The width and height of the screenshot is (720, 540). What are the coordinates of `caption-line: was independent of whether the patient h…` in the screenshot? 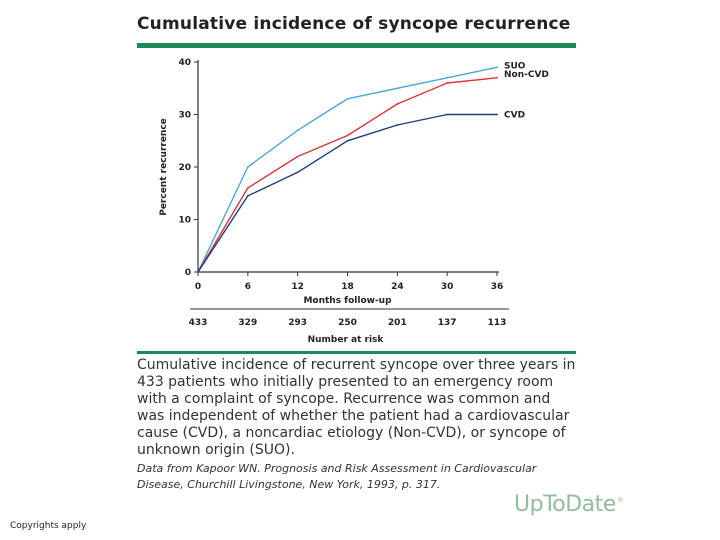 It's located at (353, 416).